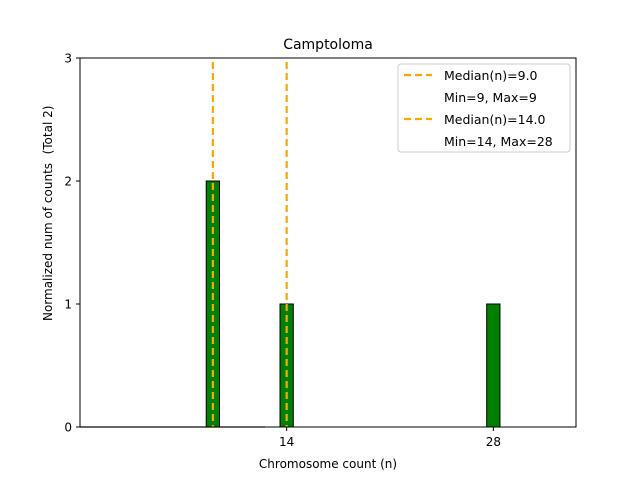  I want to click on legend-frame, so click(484, 108).